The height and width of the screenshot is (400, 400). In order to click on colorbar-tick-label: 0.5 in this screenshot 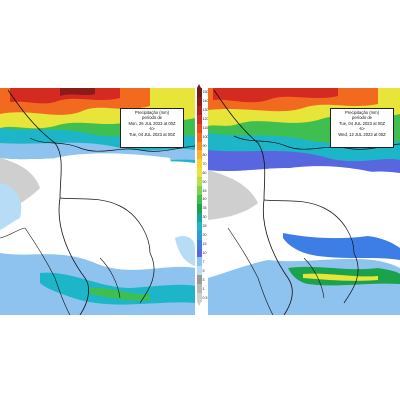, I will do `click(205, 297)`.